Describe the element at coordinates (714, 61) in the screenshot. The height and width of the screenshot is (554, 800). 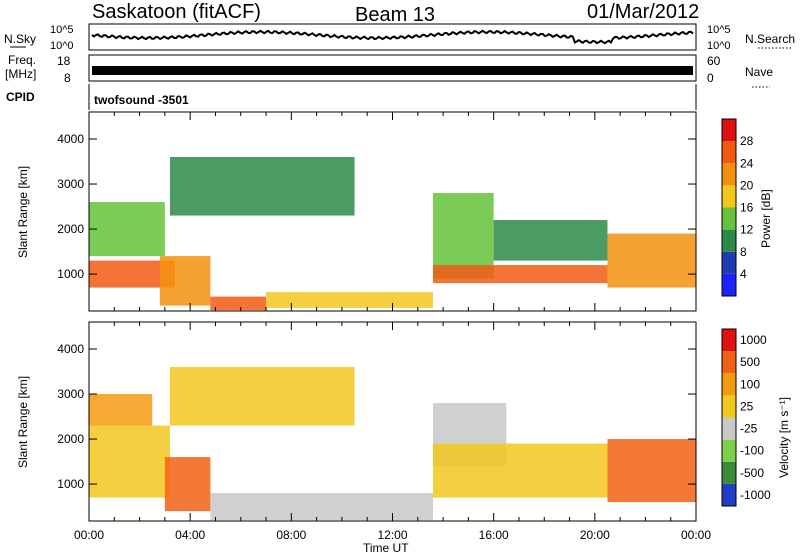
I see `nave-tick-top: 60` at that location.